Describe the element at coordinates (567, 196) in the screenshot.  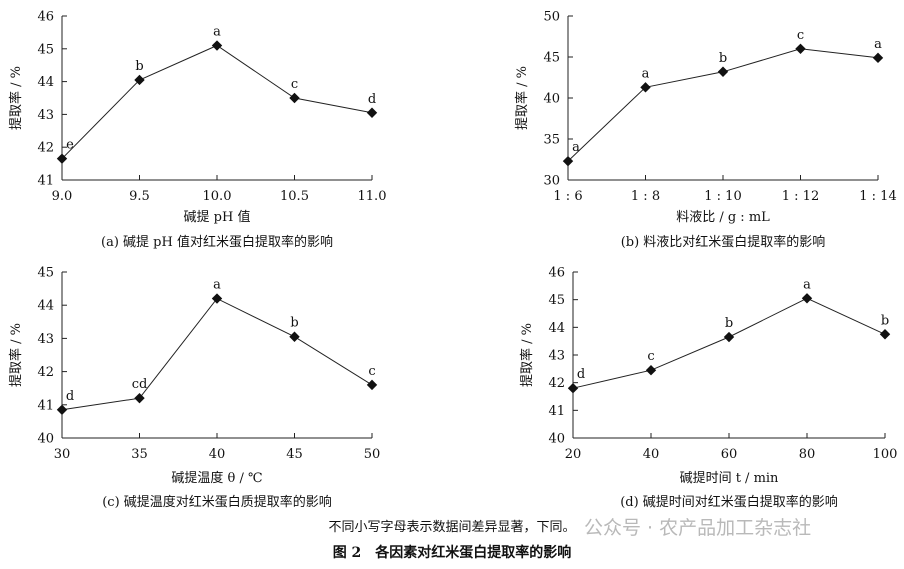
I see `x-tick-label: 1 : 6` at that location.